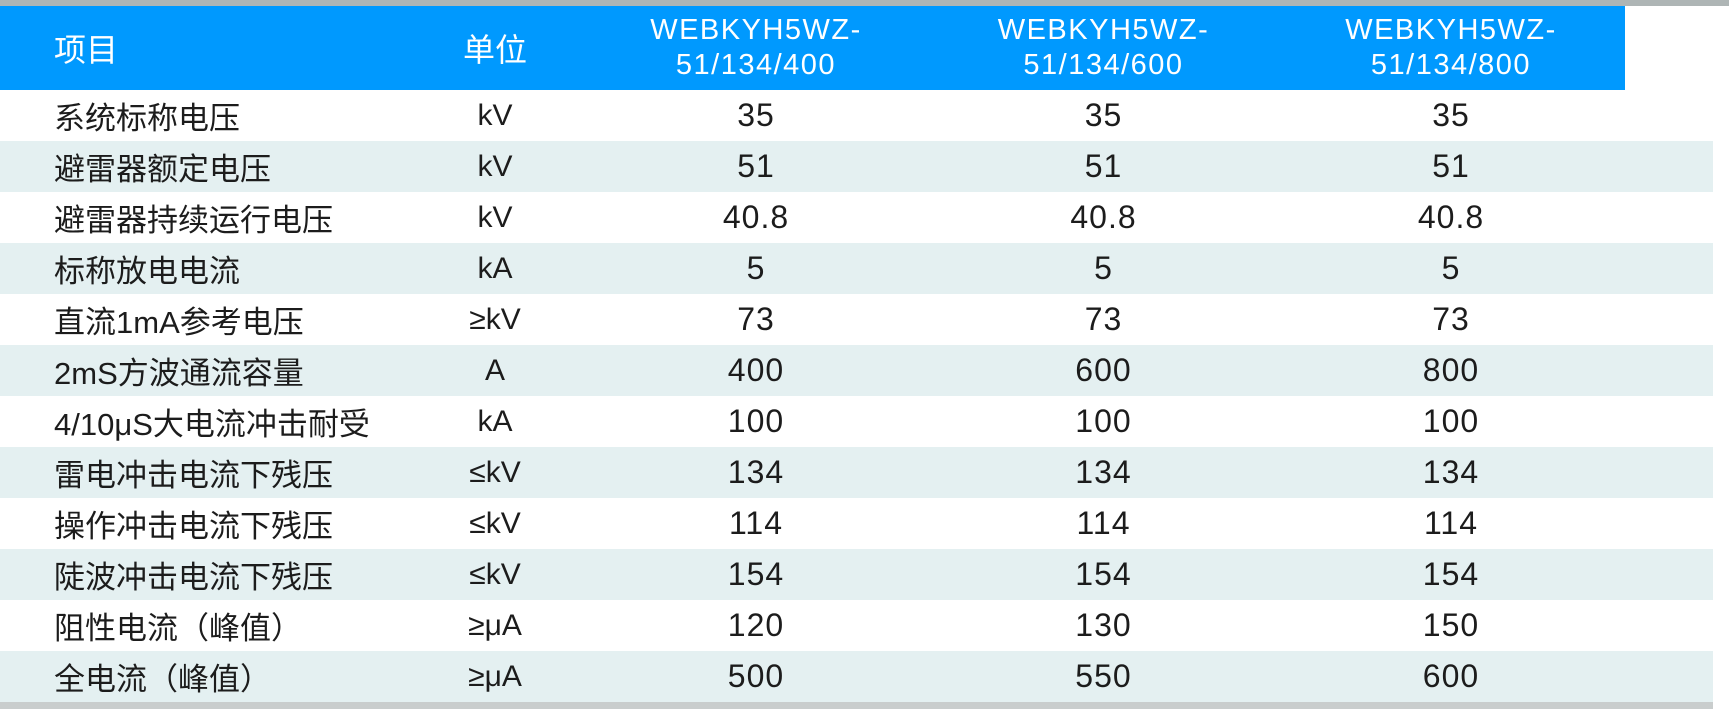 This screenshot has height=713, width=1729. I want to click on column-header-model: WEBKYH5WZ- 51/134/800, so click(1451, 48).